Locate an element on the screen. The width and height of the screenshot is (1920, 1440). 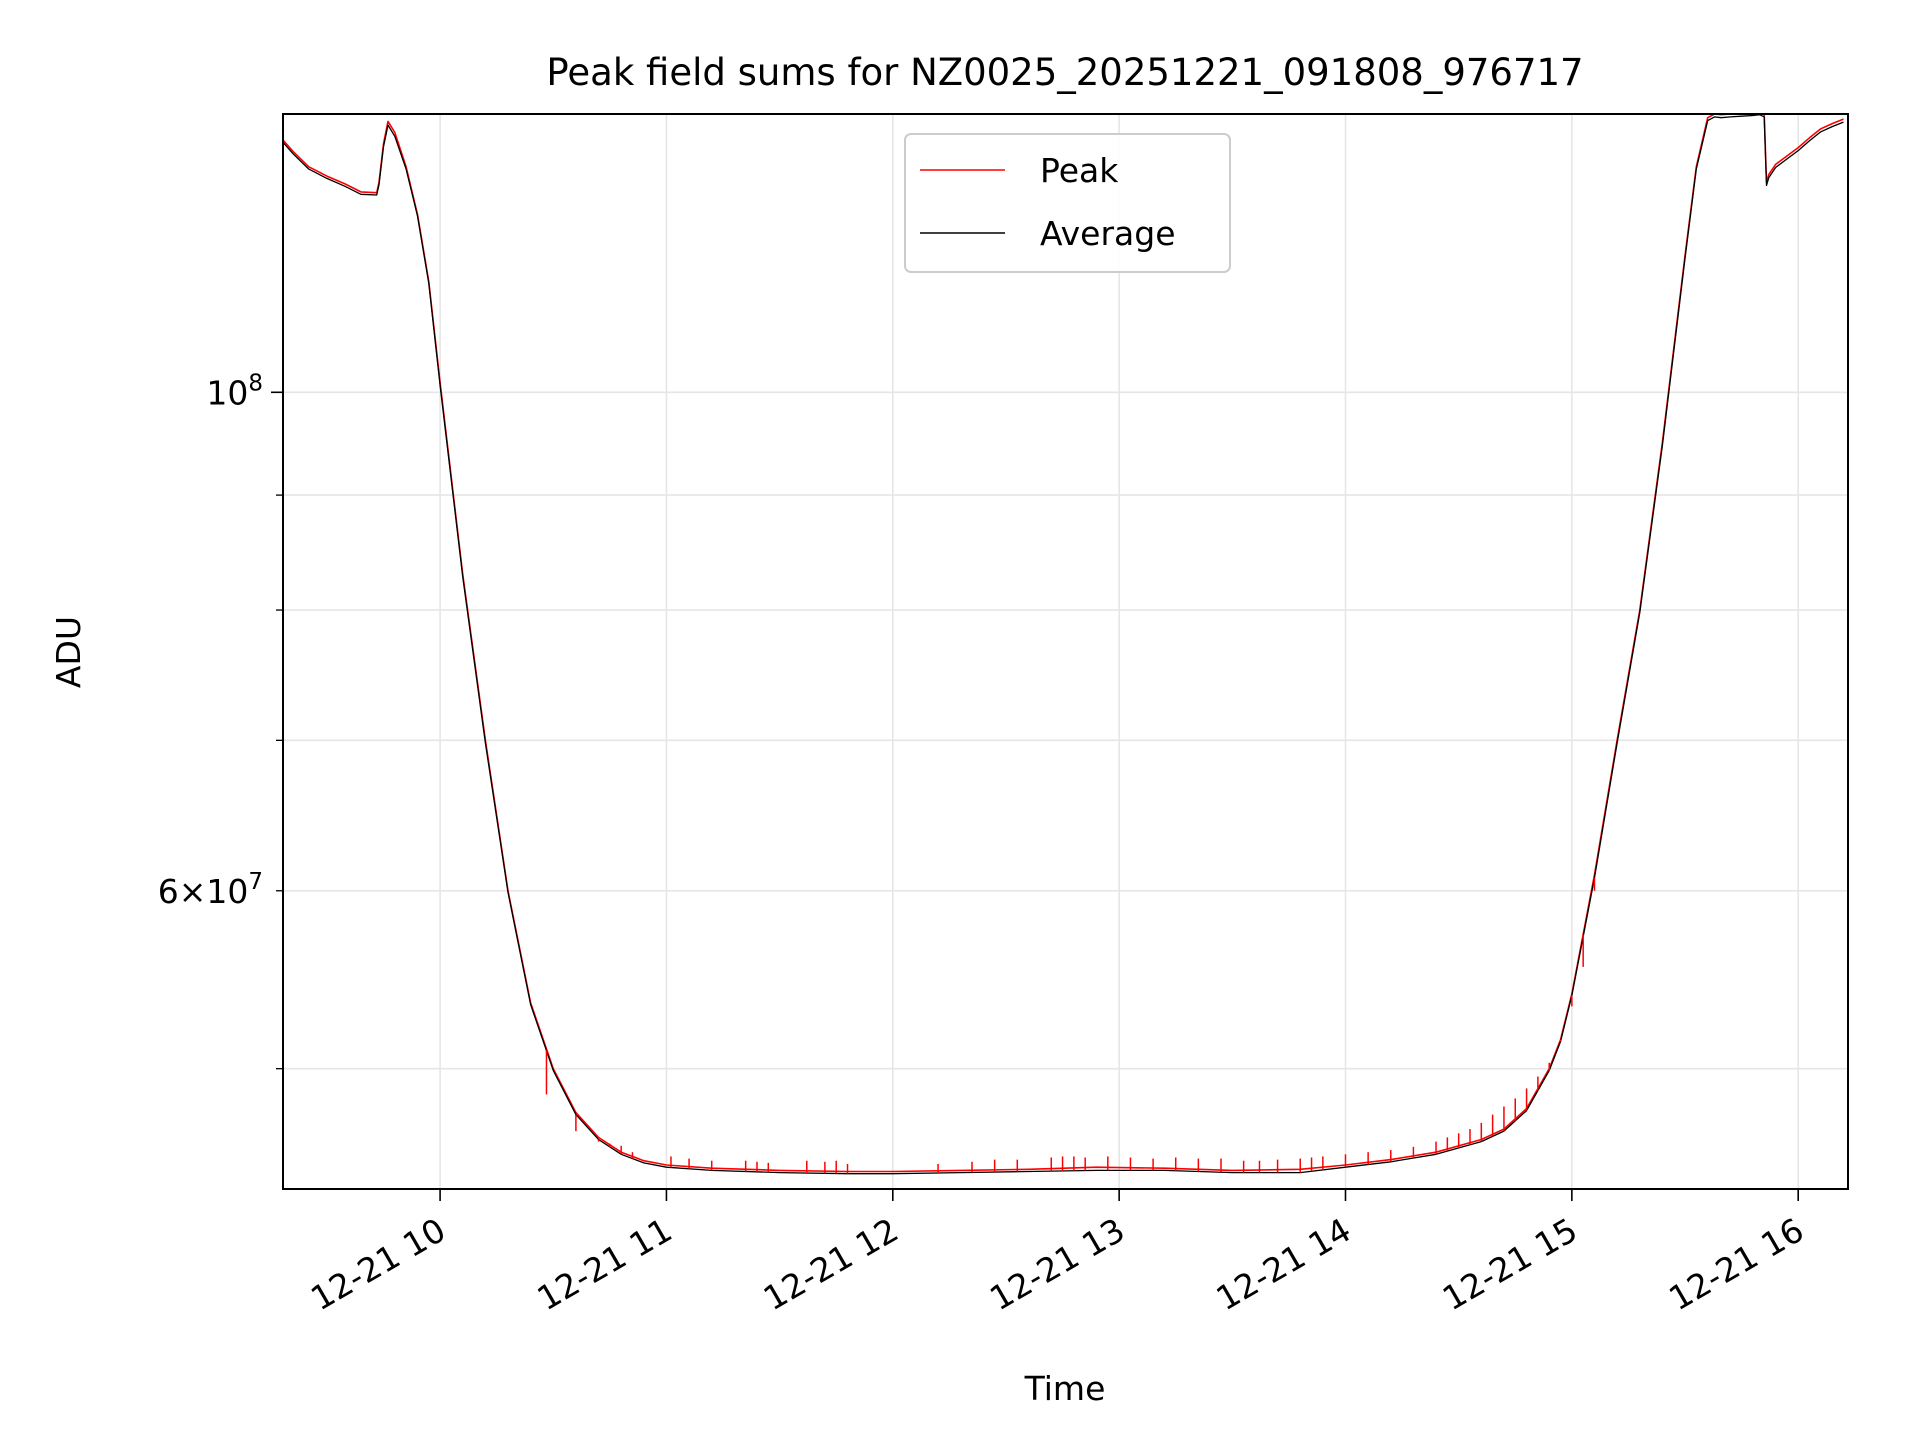
x-axis-label: Time is located at coordinates (1065, 1388).